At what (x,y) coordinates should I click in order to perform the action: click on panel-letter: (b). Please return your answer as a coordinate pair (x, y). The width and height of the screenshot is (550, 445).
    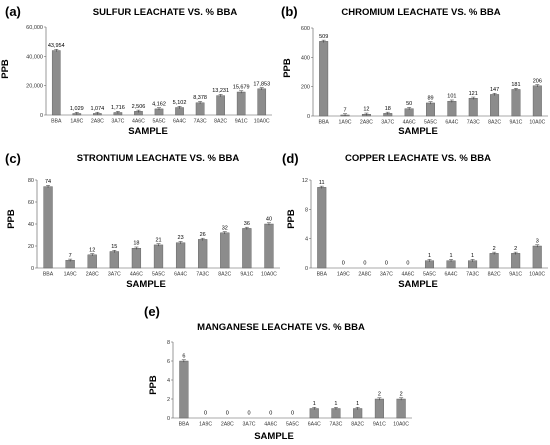
    Looking at the image, I should click on (289, 11).